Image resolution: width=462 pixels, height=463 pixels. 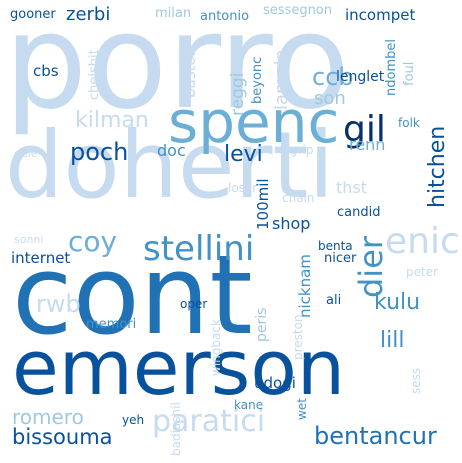 I want to click on word-hitchen: hitchen, so click(x=437, y=166).